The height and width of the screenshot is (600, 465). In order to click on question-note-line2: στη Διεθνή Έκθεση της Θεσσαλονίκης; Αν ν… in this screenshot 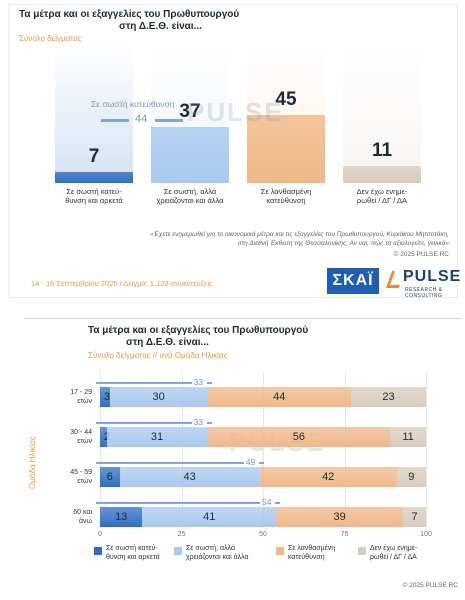, I will do `click(343, 243)`.